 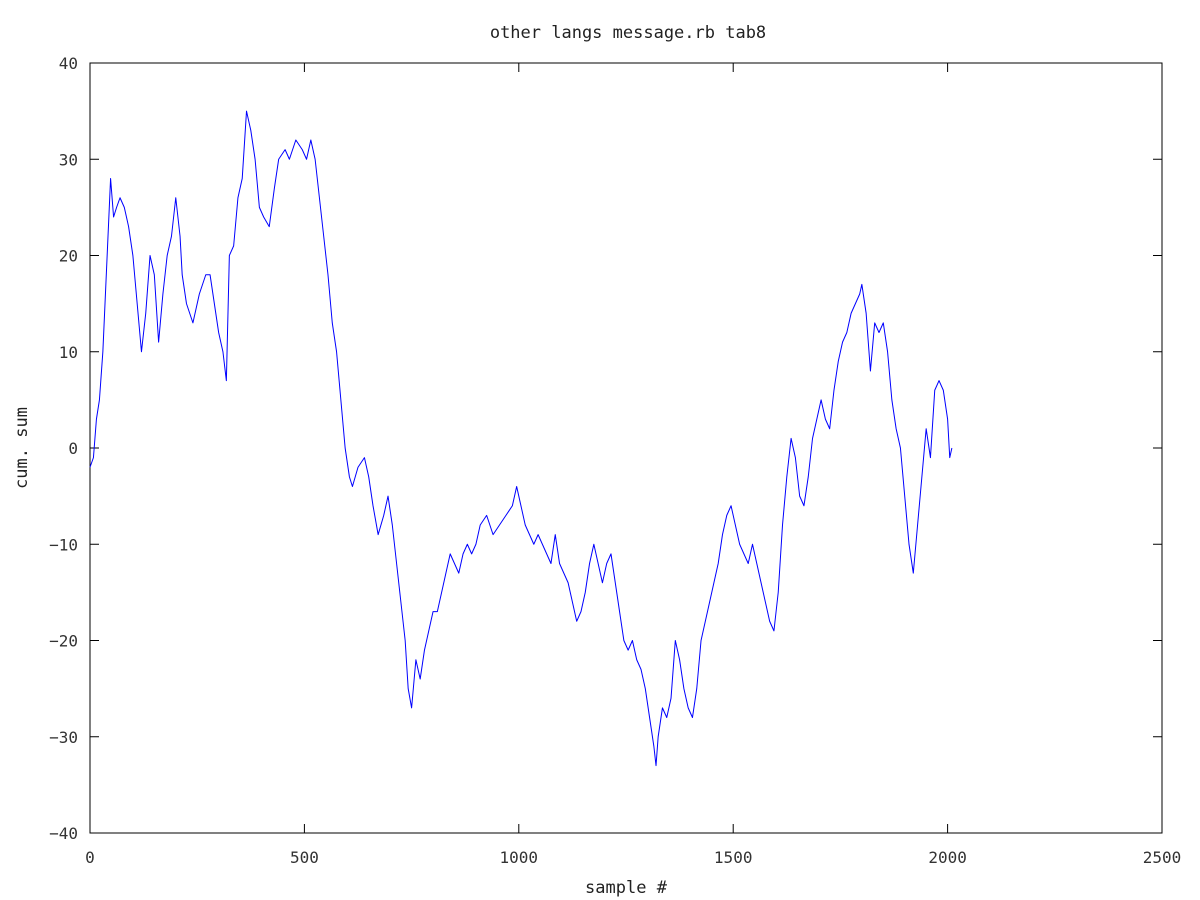 What do you see at coordinates (63, 641) in the screenshot?
I see `y-tick-label: −20` at bounding box center [63, 641].